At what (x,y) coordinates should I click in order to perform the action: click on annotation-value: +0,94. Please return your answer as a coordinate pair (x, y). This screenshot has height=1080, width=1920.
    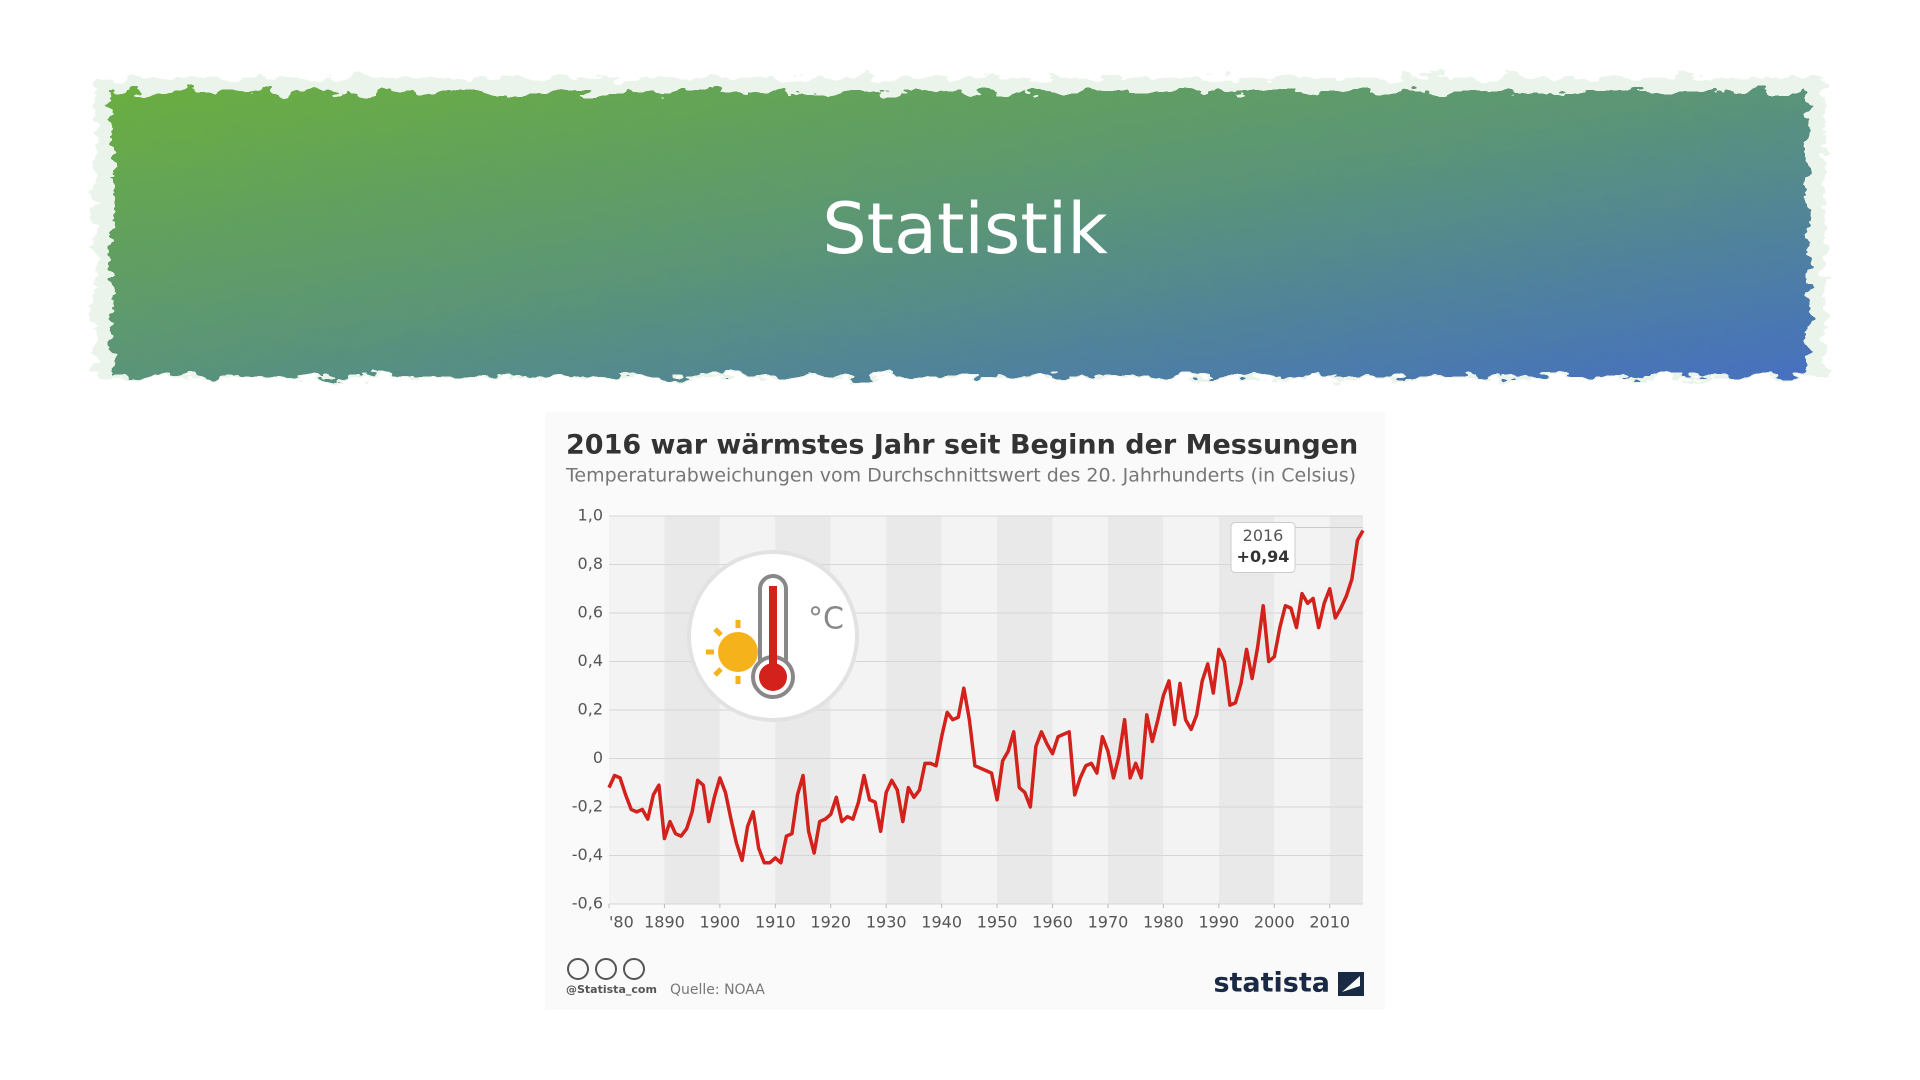
    Looking at the image, I should click on (1263, 556).